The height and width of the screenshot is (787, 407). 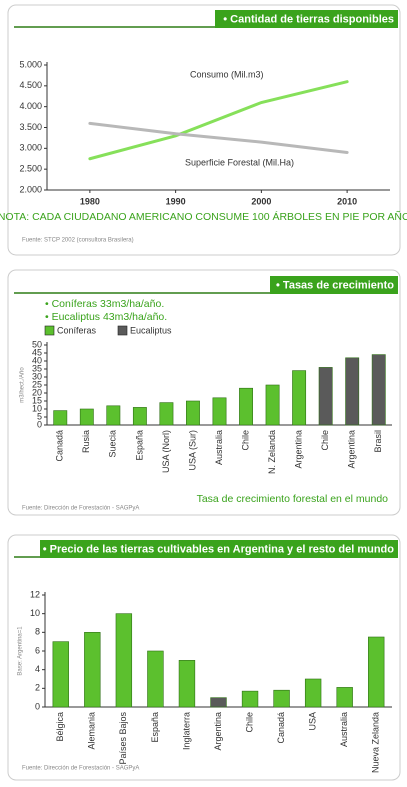 I want to click on note: • Coníferas 33m3/ha/año., so click(x=104, y=304).